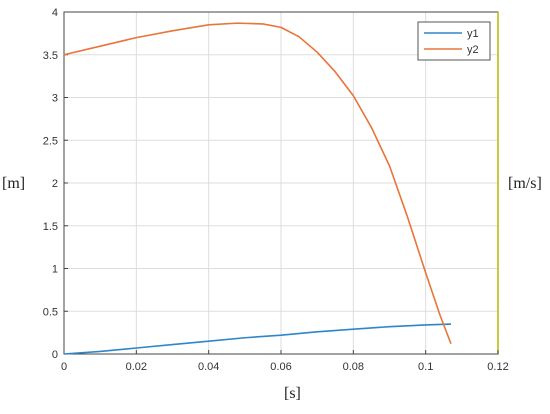 Image resolution: width=550 pixels, height=414 pixels. Describe the element at coordinates (55, 13) in the screenshot. I see `y-tick-label: 4` at that location.